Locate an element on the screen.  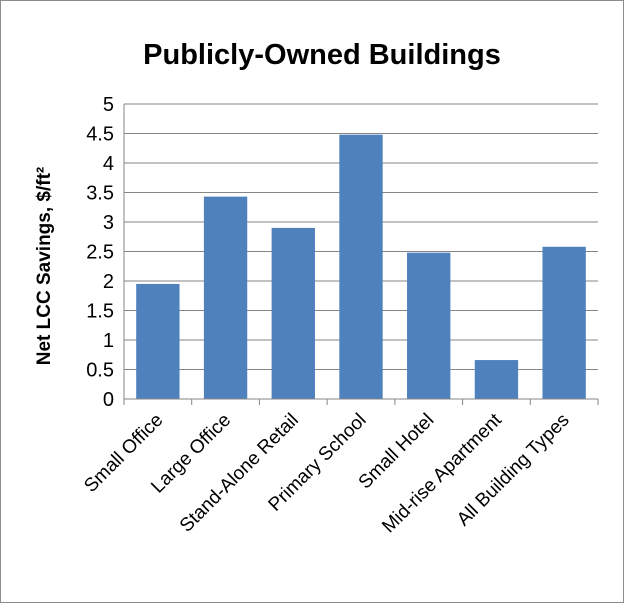
y-tick-label: 0 is located at coordinates (108, 400).